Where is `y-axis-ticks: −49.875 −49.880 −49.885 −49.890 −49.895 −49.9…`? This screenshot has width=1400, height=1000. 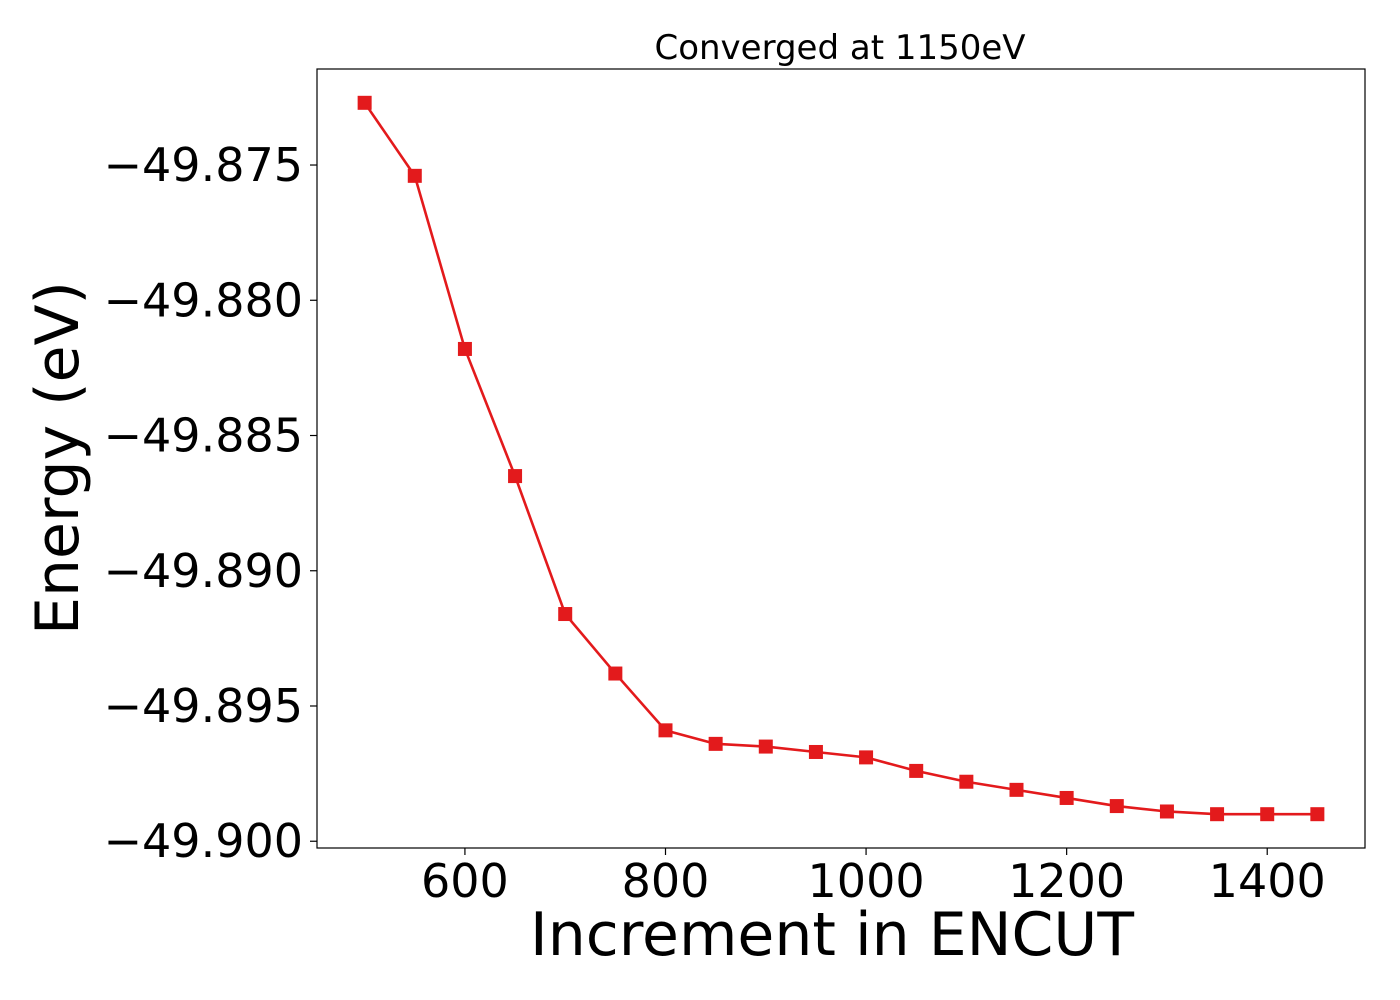
y-axis-ticks: −49.875 −49.880 −49.885 −49.890 −49.895 −49.9… is located at coordinates (210, 503).